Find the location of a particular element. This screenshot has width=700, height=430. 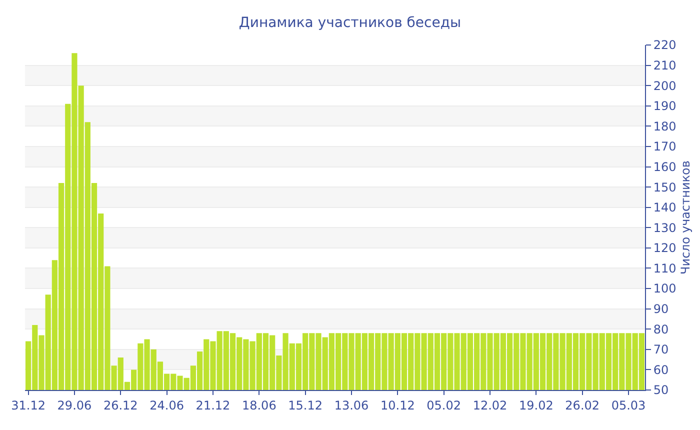

x-tick-label: 15.12 is located at coordinates (305, 405).